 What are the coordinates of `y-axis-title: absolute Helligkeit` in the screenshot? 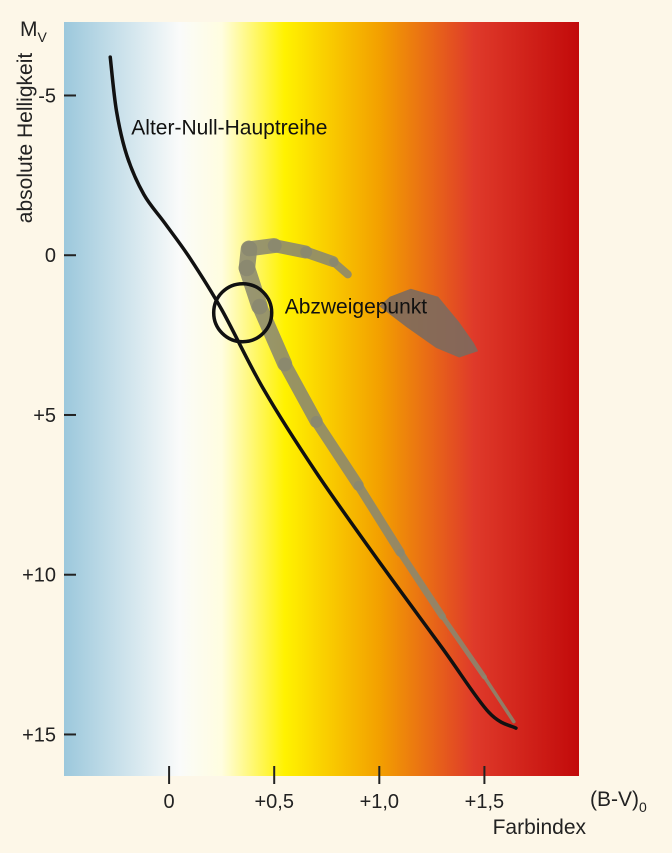 It's located at (25, 138).